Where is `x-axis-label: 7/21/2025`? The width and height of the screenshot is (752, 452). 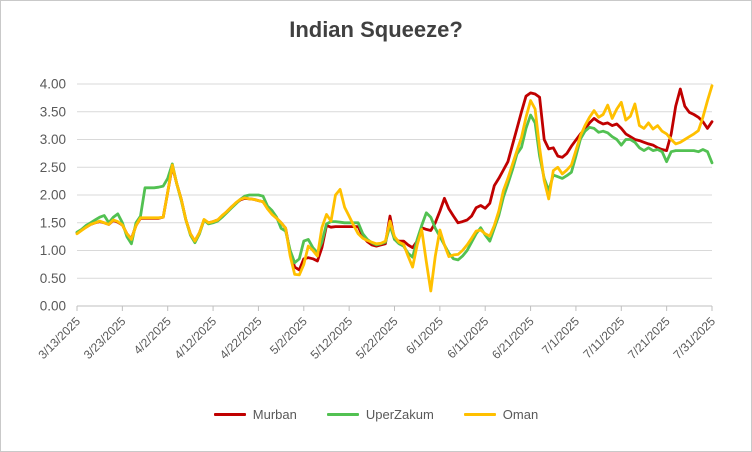 x-axis-label: 7/21/2025 is located at coordinates (649, 338).